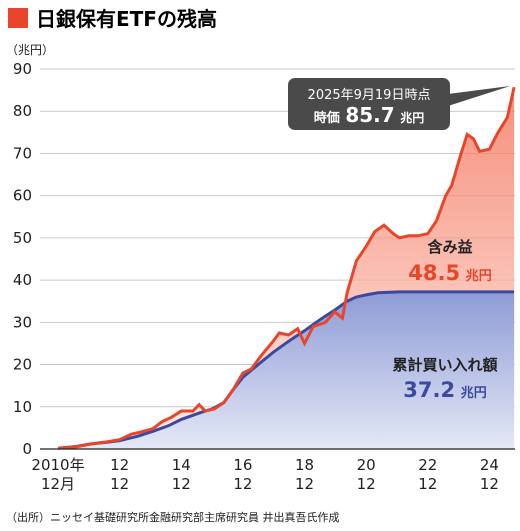  I want to click on market-value-callout: 2025年9月19日時点 時価 85.7 兆円, so click(399, 104).